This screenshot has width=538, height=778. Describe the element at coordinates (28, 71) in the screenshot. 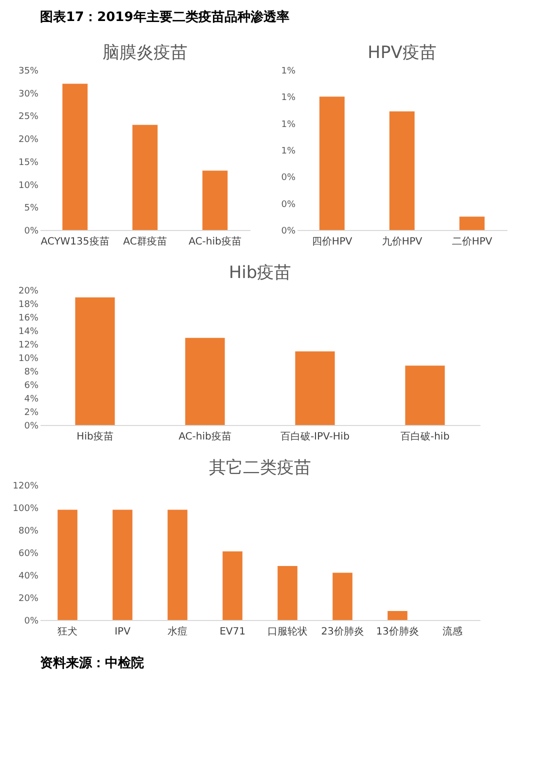

I see `y-tick-label: 35%` at that location.